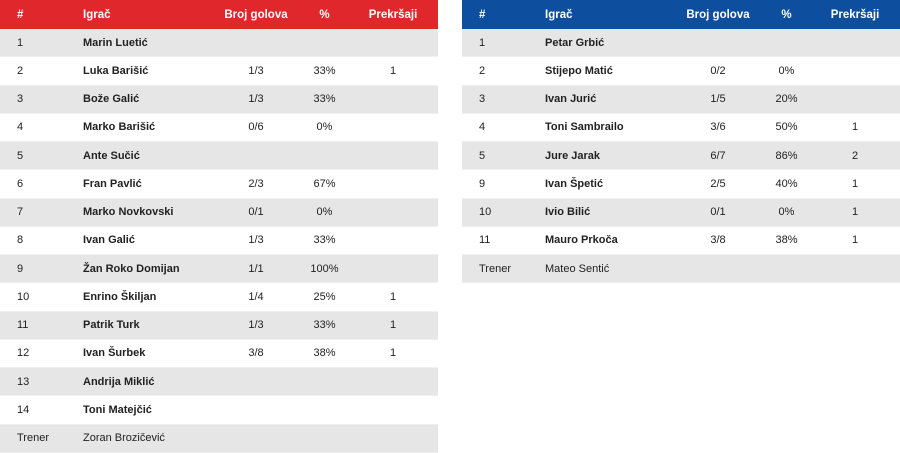 Image resolution: width=900 pixels, height=453 pixels. I want to click on player-percent: 38%, so click(786, 240).